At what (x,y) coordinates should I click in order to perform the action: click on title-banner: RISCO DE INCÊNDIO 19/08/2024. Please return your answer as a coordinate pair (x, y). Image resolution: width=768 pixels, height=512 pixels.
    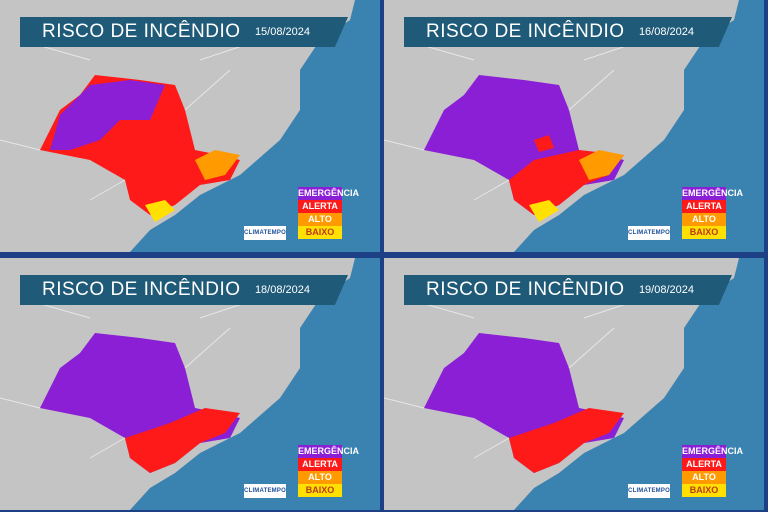
    Looking at the image, I should click on (568, 290).